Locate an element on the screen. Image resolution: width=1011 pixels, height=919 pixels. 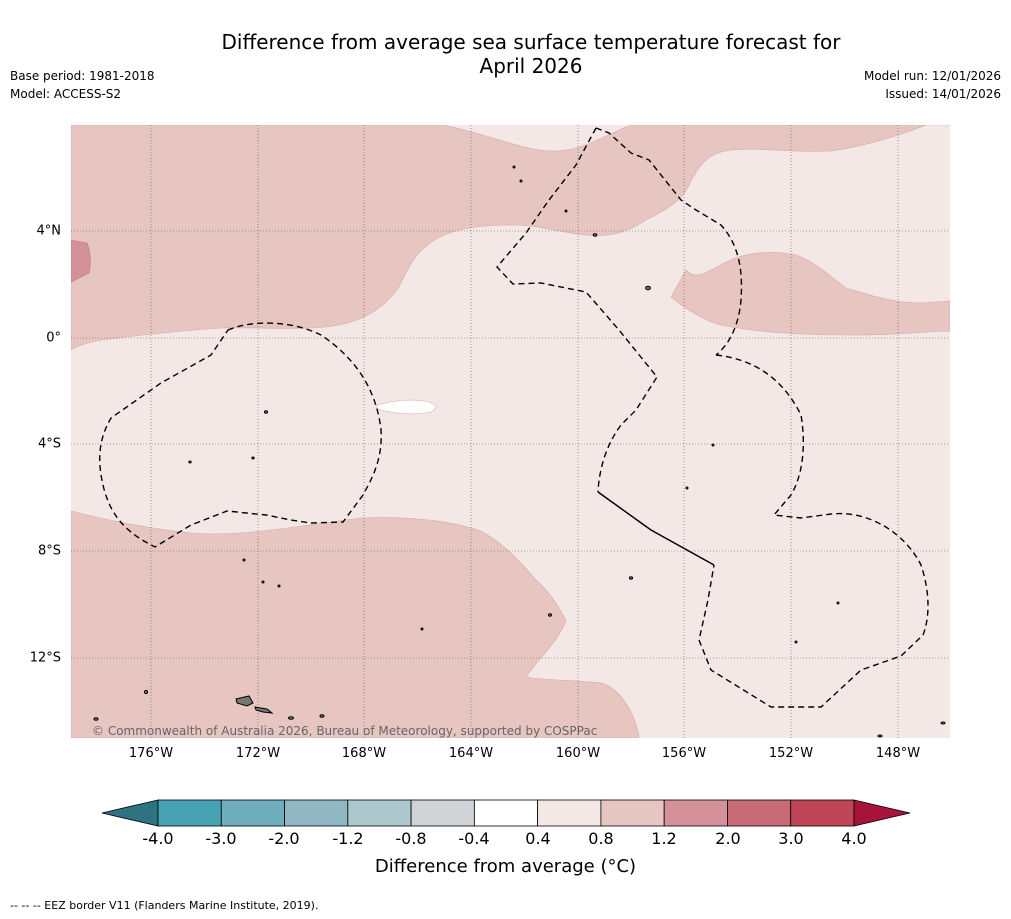
lon-label-160w: 160°W is located at coordinates (578, 753).